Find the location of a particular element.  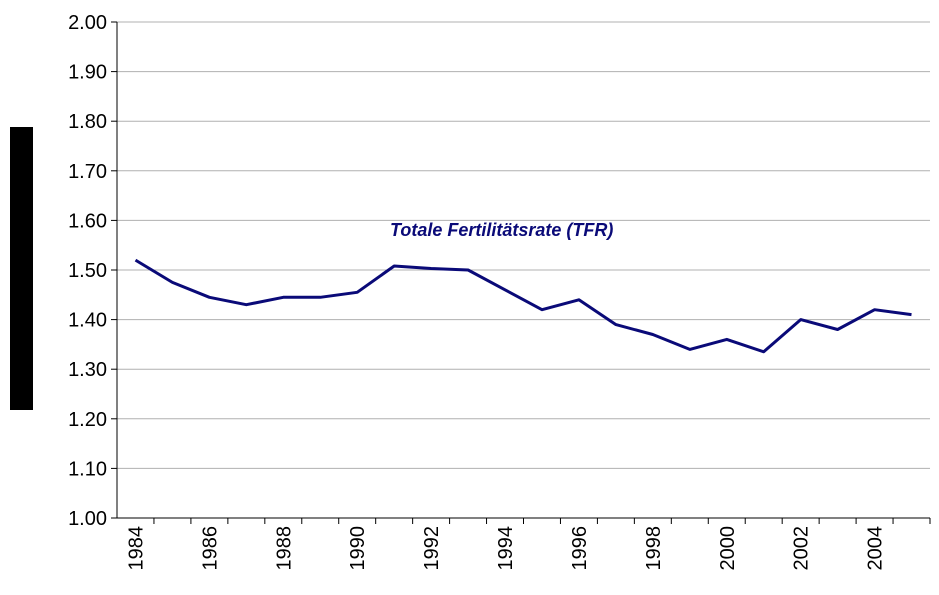

x-tick-label: 1998 is located at coordinates (654, 548).